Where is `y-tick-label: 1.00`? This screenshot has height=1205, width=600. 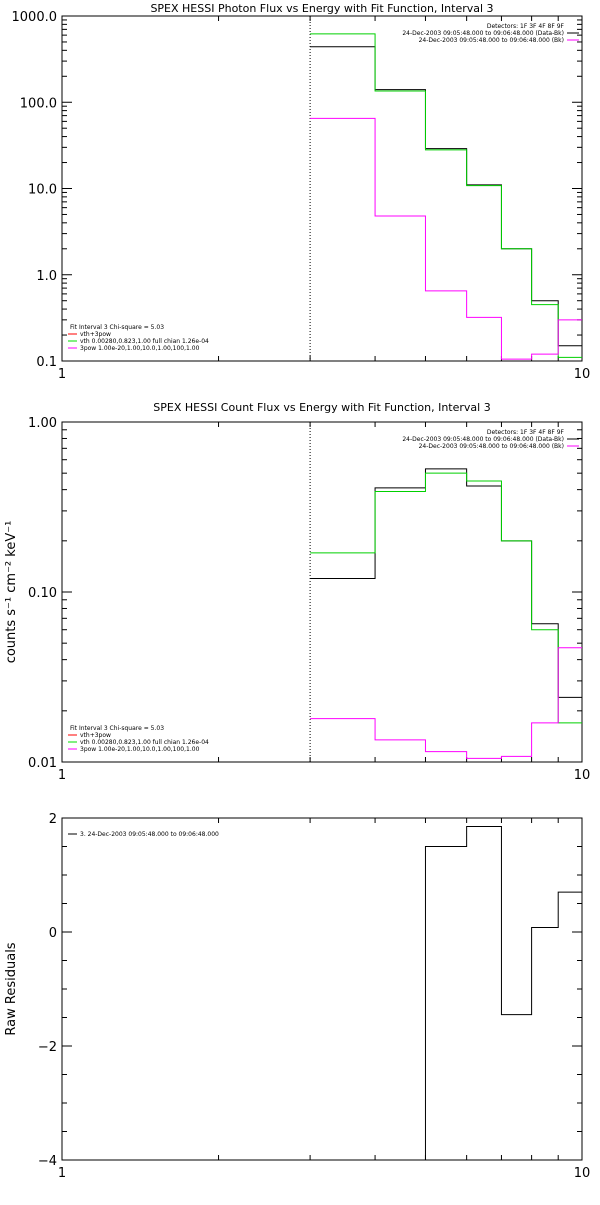
y-tick-label: 1.00 is located at coordinates (42, 423).